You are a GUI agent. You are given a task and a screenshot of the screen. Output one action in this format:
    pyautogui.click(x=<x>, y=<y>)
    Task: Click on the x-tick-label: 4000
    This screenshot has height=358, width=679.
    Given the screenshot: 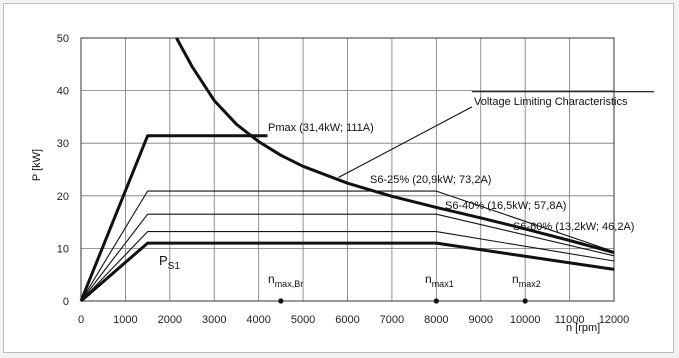 What is the action you would take?
    pyautogui.click(x=258, y=320)
    